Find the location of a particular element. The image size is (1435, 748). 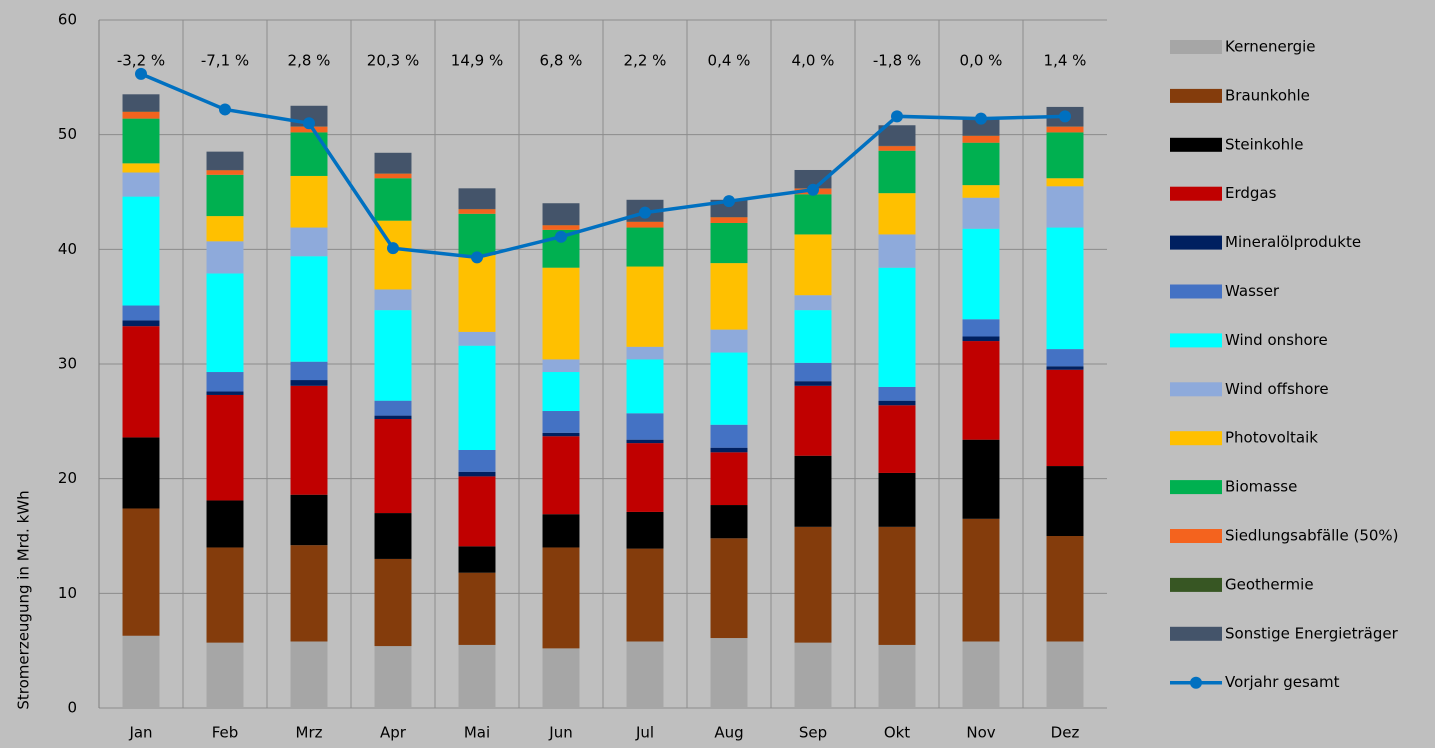

x-tick-label: Jun is located at coordinates (560, 733).